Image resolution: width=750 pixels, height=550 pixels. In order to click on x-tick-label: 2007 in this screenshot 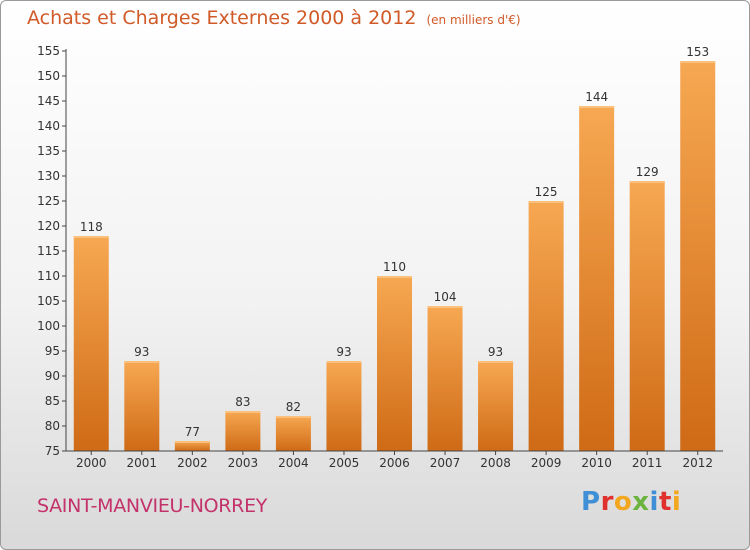, I will do `click(445, 463)`.